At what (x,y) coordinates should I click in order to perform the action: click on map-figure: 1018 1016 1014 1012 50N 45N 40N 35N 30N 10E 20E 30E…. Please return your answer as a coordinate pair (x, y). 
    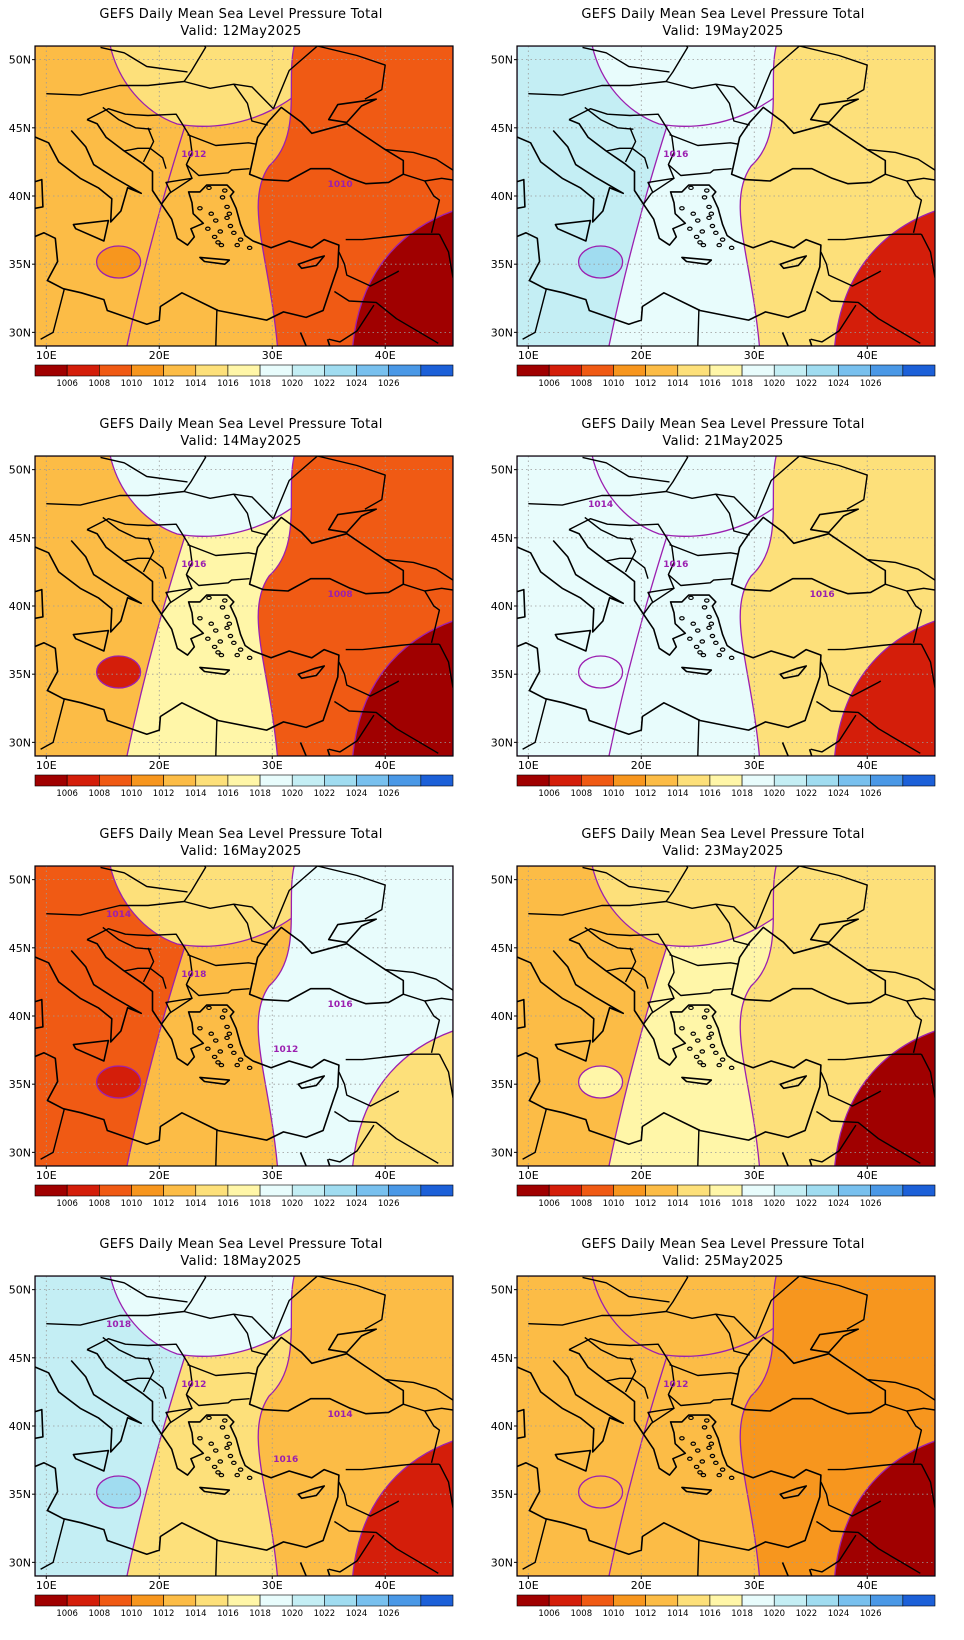
    Looking at the image, I should click on (231, 1037).